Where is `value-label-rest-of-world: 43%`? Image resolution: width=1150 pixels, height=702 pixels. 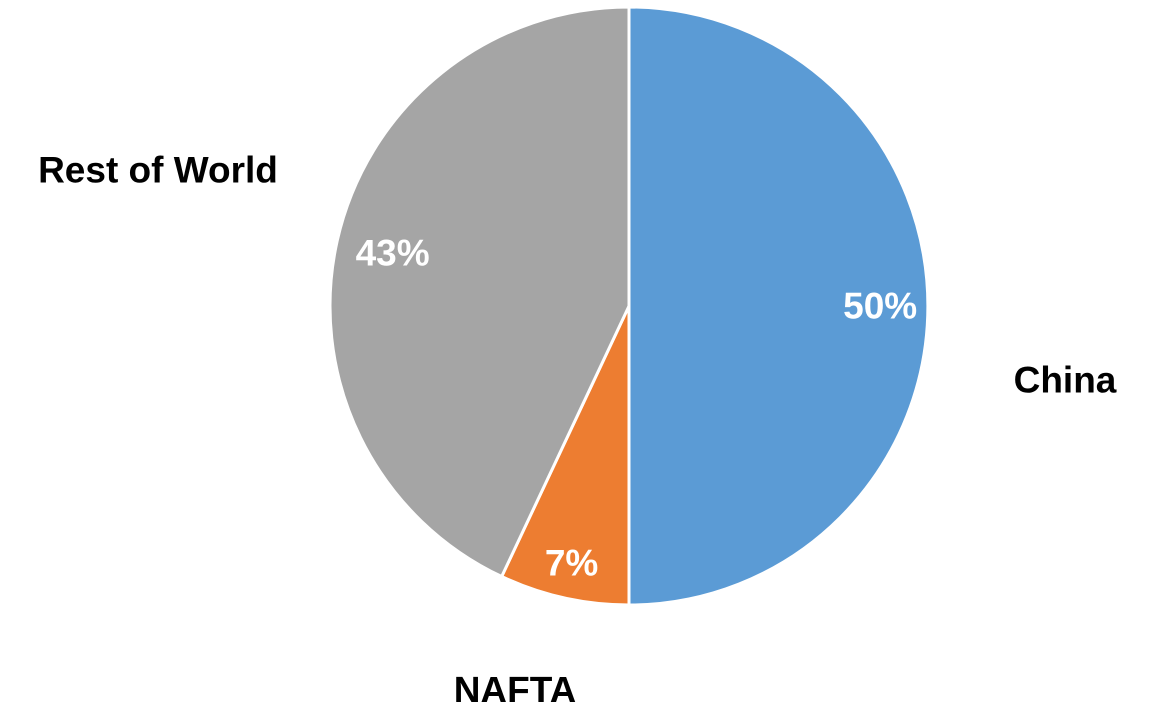
value-label-rest-of-world: 43% is located at coordinates (393, 253).